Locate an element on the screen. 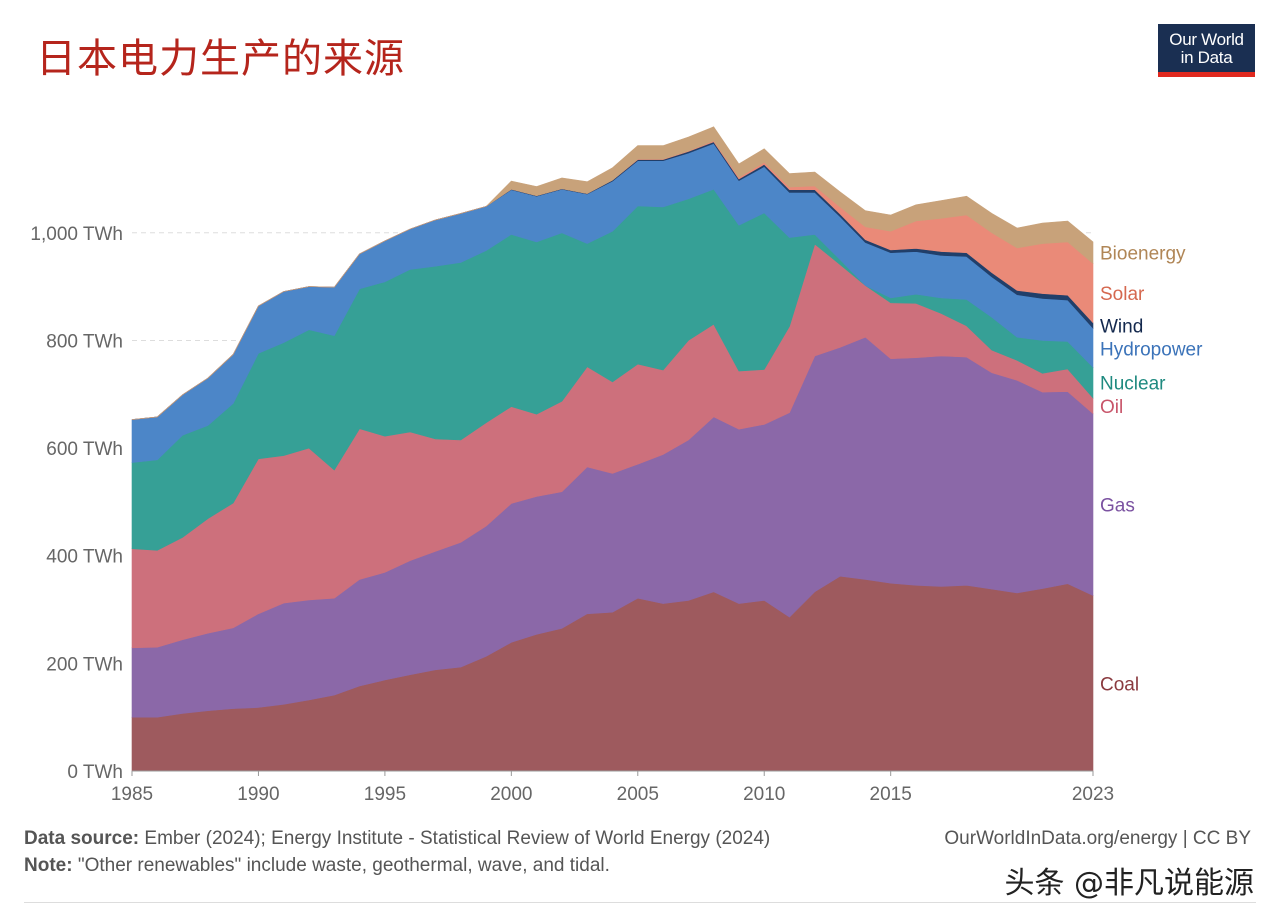  series-label-hydropower: Hydropower is located at coordinates (1151, 349).